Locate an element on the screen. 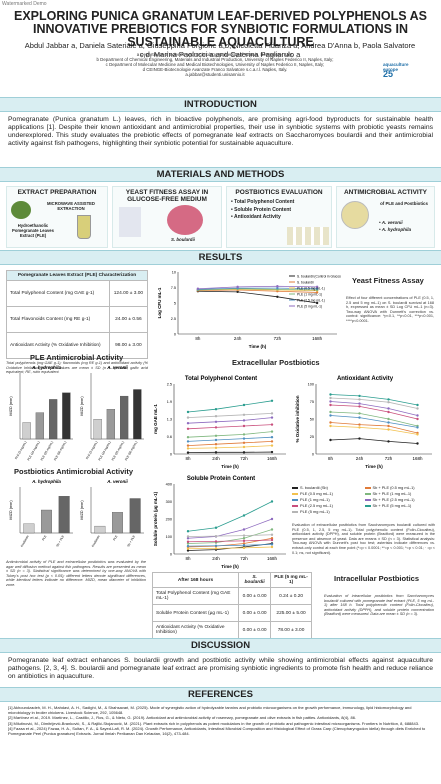  pathogen-item: • A. veronii is located at coordinates (391, 222).